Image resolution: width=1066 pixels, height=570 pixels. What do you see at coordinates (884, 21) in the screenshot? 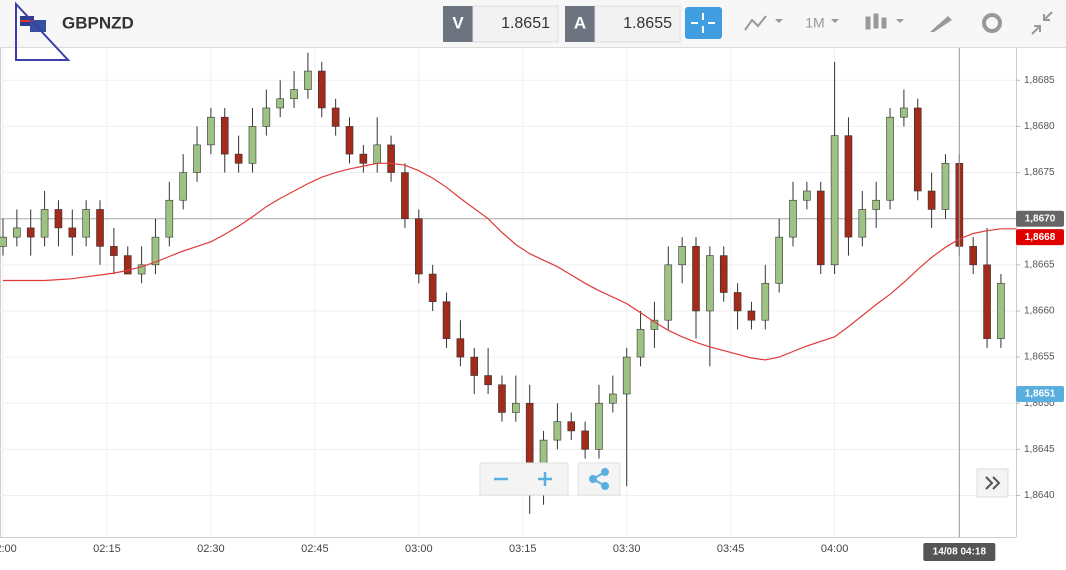
I see `candle-style-button` at bounding box center [884, 21].